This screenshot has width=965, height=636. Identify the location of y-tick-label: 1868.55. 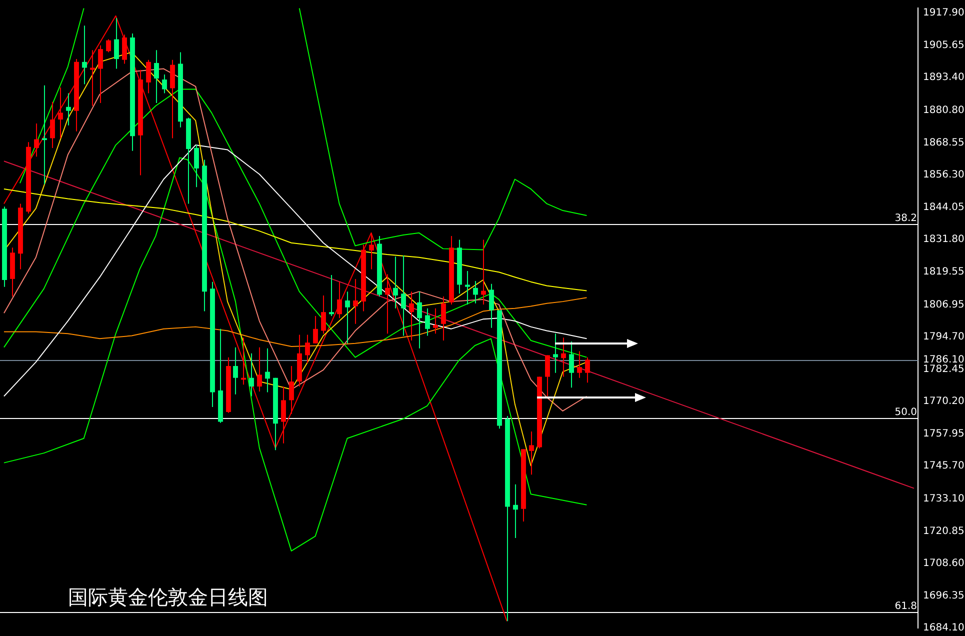
(943, 142).